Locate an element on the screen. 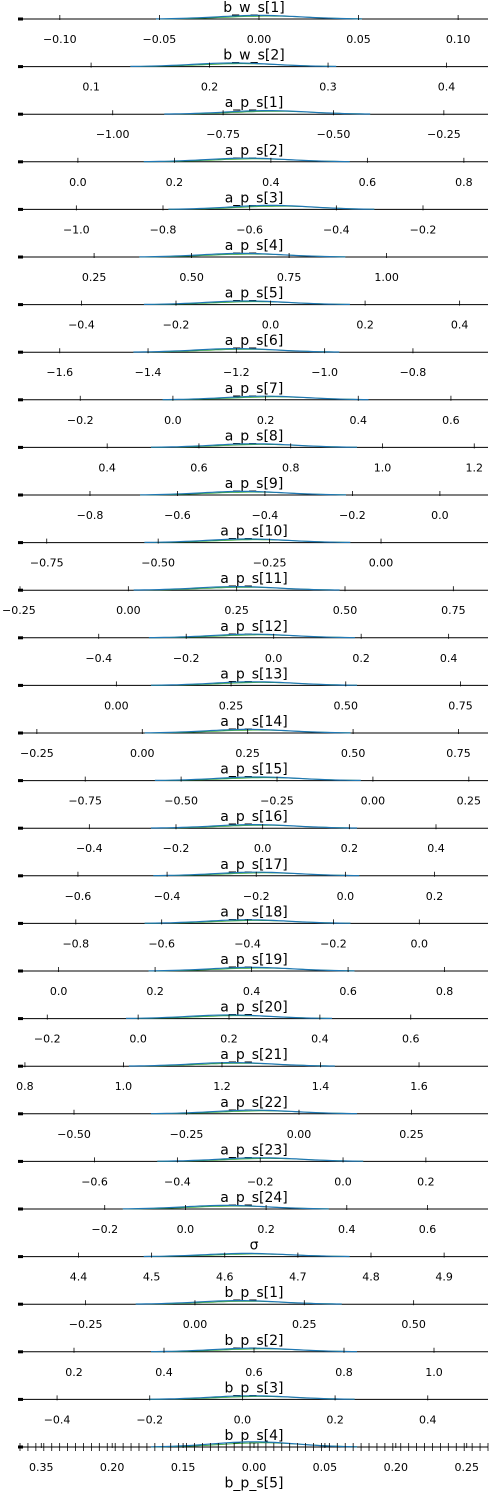 The width and height of the screenshot is (500, 1500). x-tick-label: 1.4 is located at coordinates (321, 1086).